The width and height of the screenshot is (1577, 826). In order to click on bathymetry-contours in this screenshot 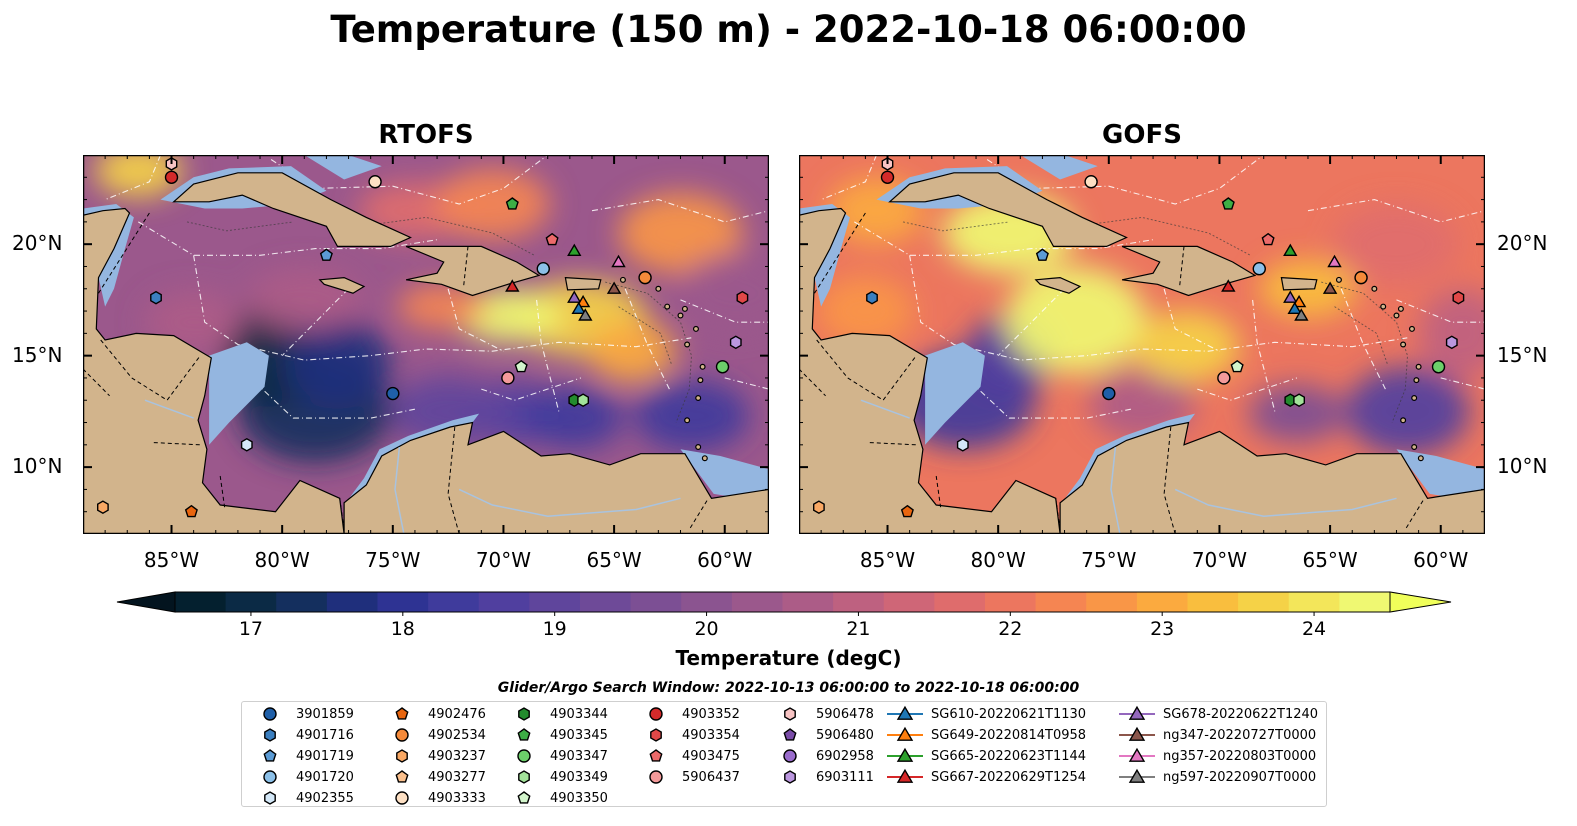, I will do `click(439, 319)`.